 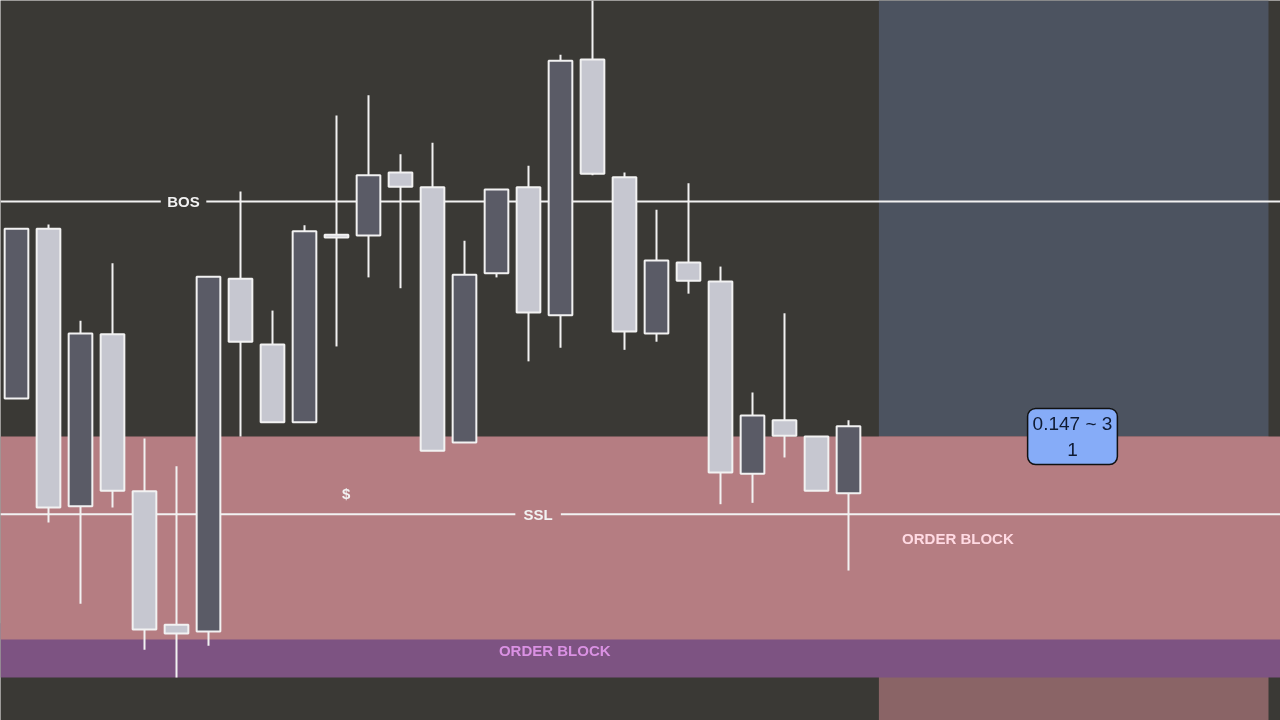 I want to click on ref-line-label: SSL, so click(x=538, y=514).